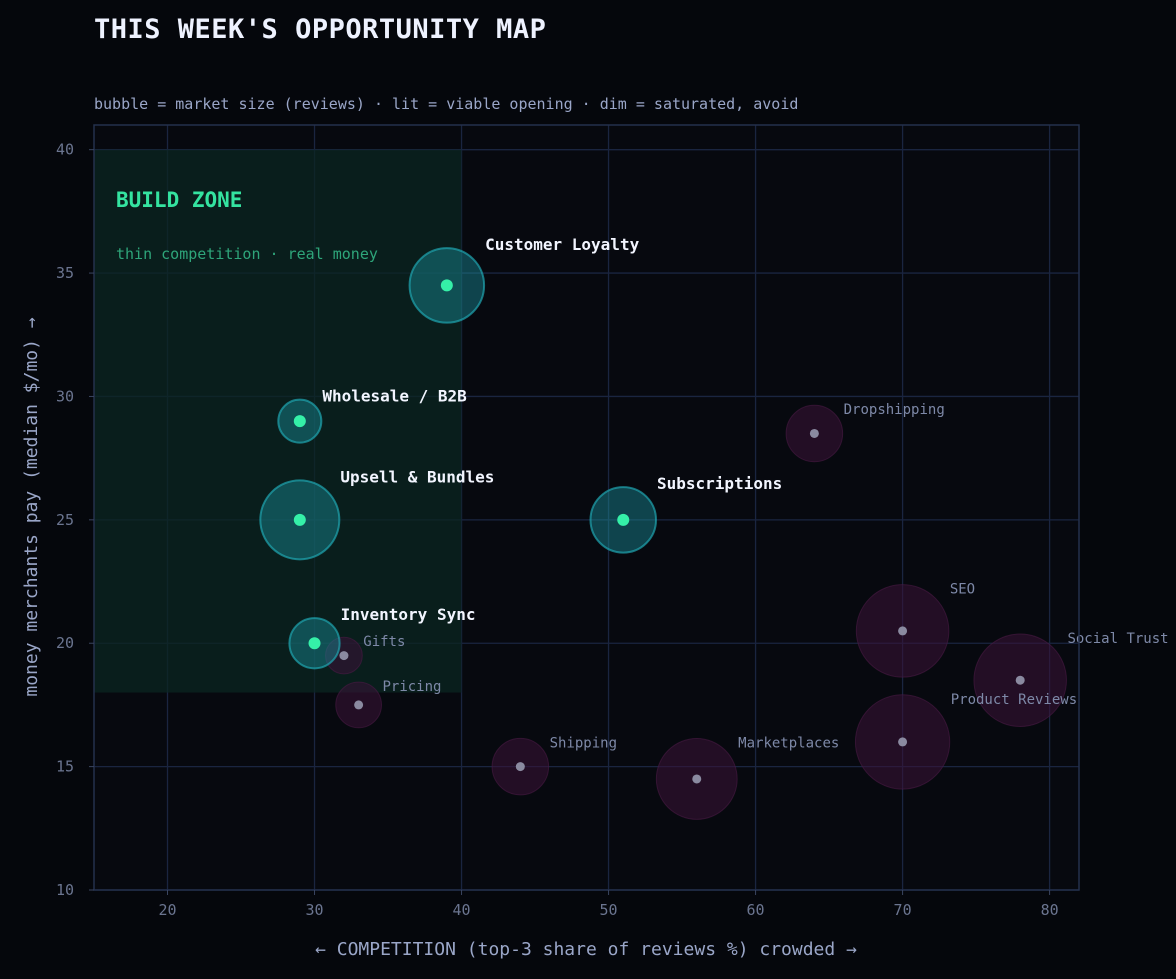  Describe the element at coordinates (388, 704) in the screenshot. I see `data-point: Pricing` at that location.